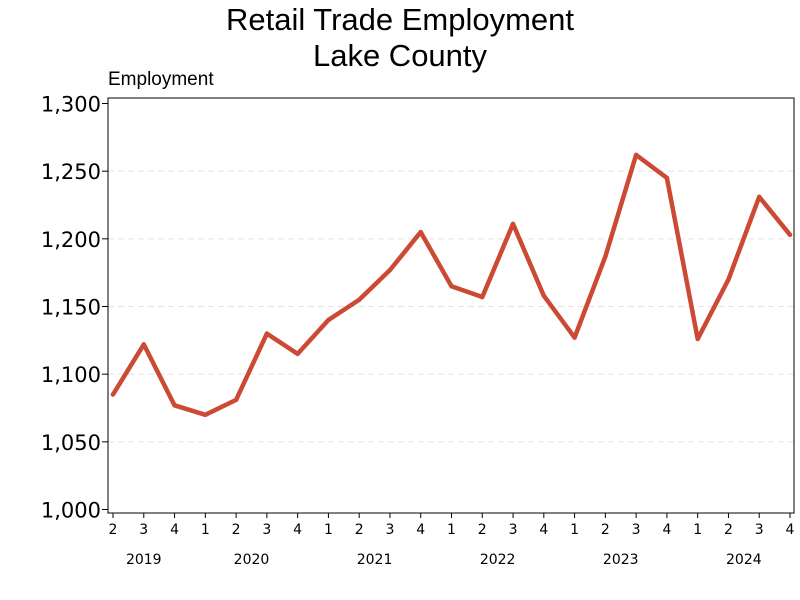 This screenshot has width=800, height=600. I want to click on y-axis: 1,000 1,050 1,100 1,150 1,200 1,250 1,300, so click(74, 308).